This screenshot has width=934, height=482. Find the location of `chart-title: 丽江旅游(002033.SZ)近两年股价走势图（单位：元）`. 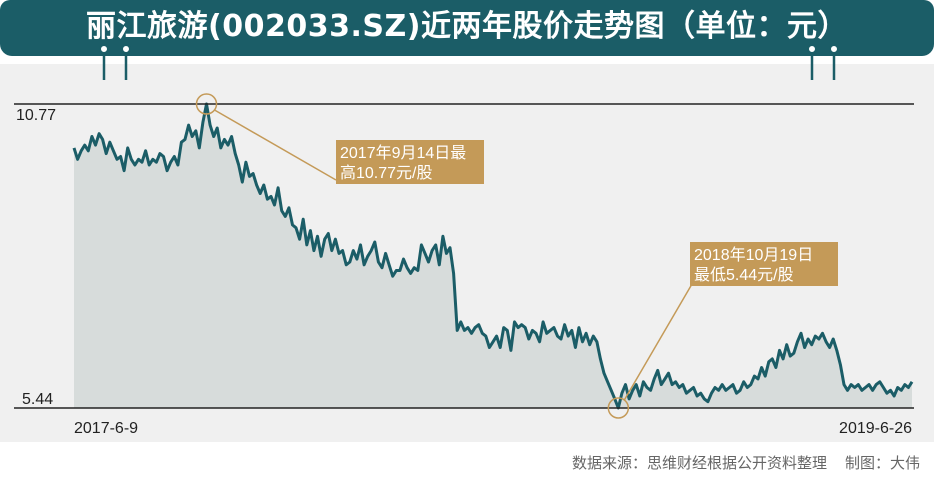

chart-title: 丽江旅游(002033.SZ)近两年股价走势图（单位：元） is located at coordinates (467, 26).